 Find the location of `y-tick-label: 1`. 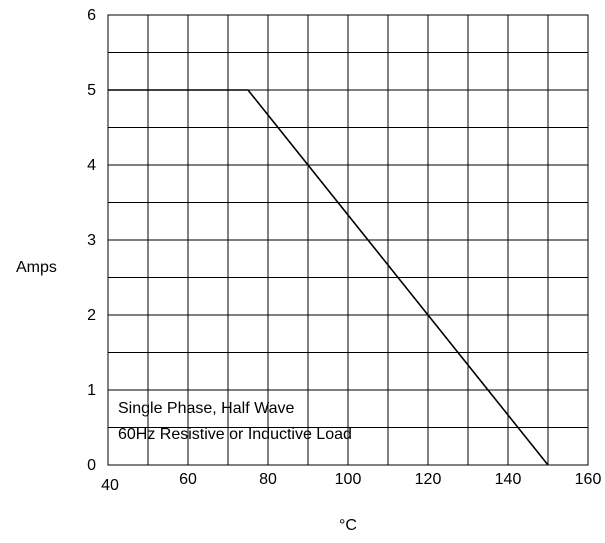

y-tick-label: 1 is located at coordinates (91, 390).